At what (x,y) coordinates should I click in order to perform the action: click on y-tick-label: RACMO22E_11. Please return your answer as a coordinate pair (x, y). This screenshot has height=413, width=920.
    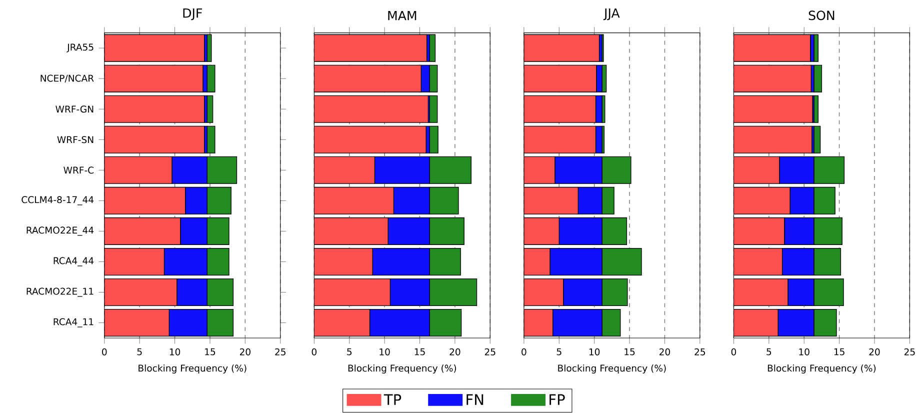
    Looking at the image, I should click on (60, 292).